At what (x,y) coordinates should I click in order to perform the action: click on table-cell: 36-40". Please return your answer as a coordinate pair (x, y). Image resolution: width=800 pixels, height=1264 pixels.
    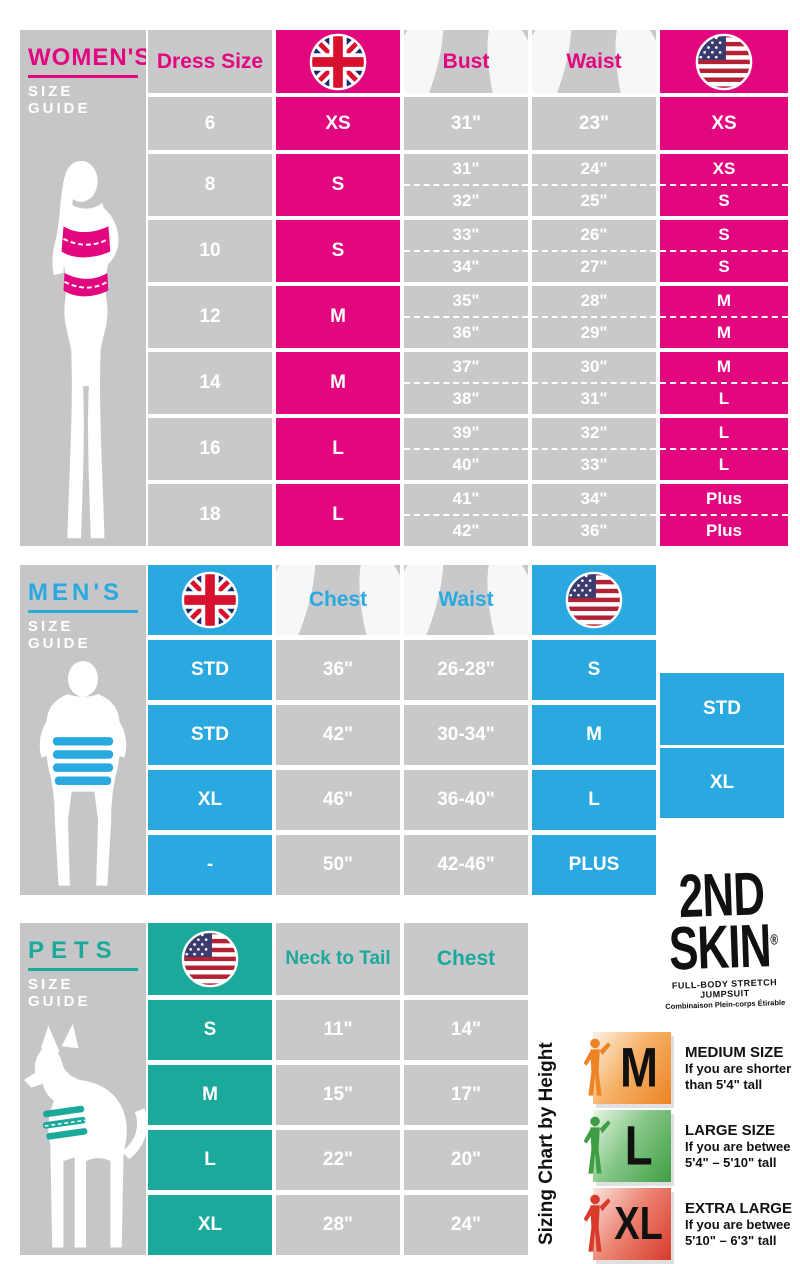
    Looking at the image, I should click on (466, 800).